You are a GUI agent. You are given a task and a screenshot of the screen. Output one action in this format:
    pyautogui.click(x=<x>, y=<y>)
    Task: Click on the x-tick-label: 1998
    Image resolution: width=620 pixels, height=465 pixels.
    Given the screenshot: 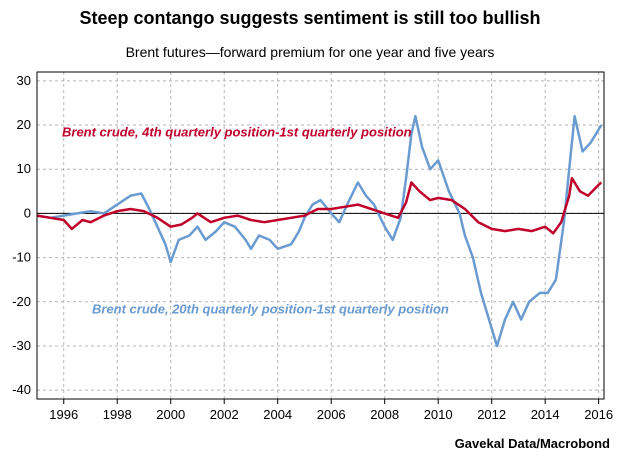 What is the action you would take?
    pyautogui.click(x=117, y=414)
    